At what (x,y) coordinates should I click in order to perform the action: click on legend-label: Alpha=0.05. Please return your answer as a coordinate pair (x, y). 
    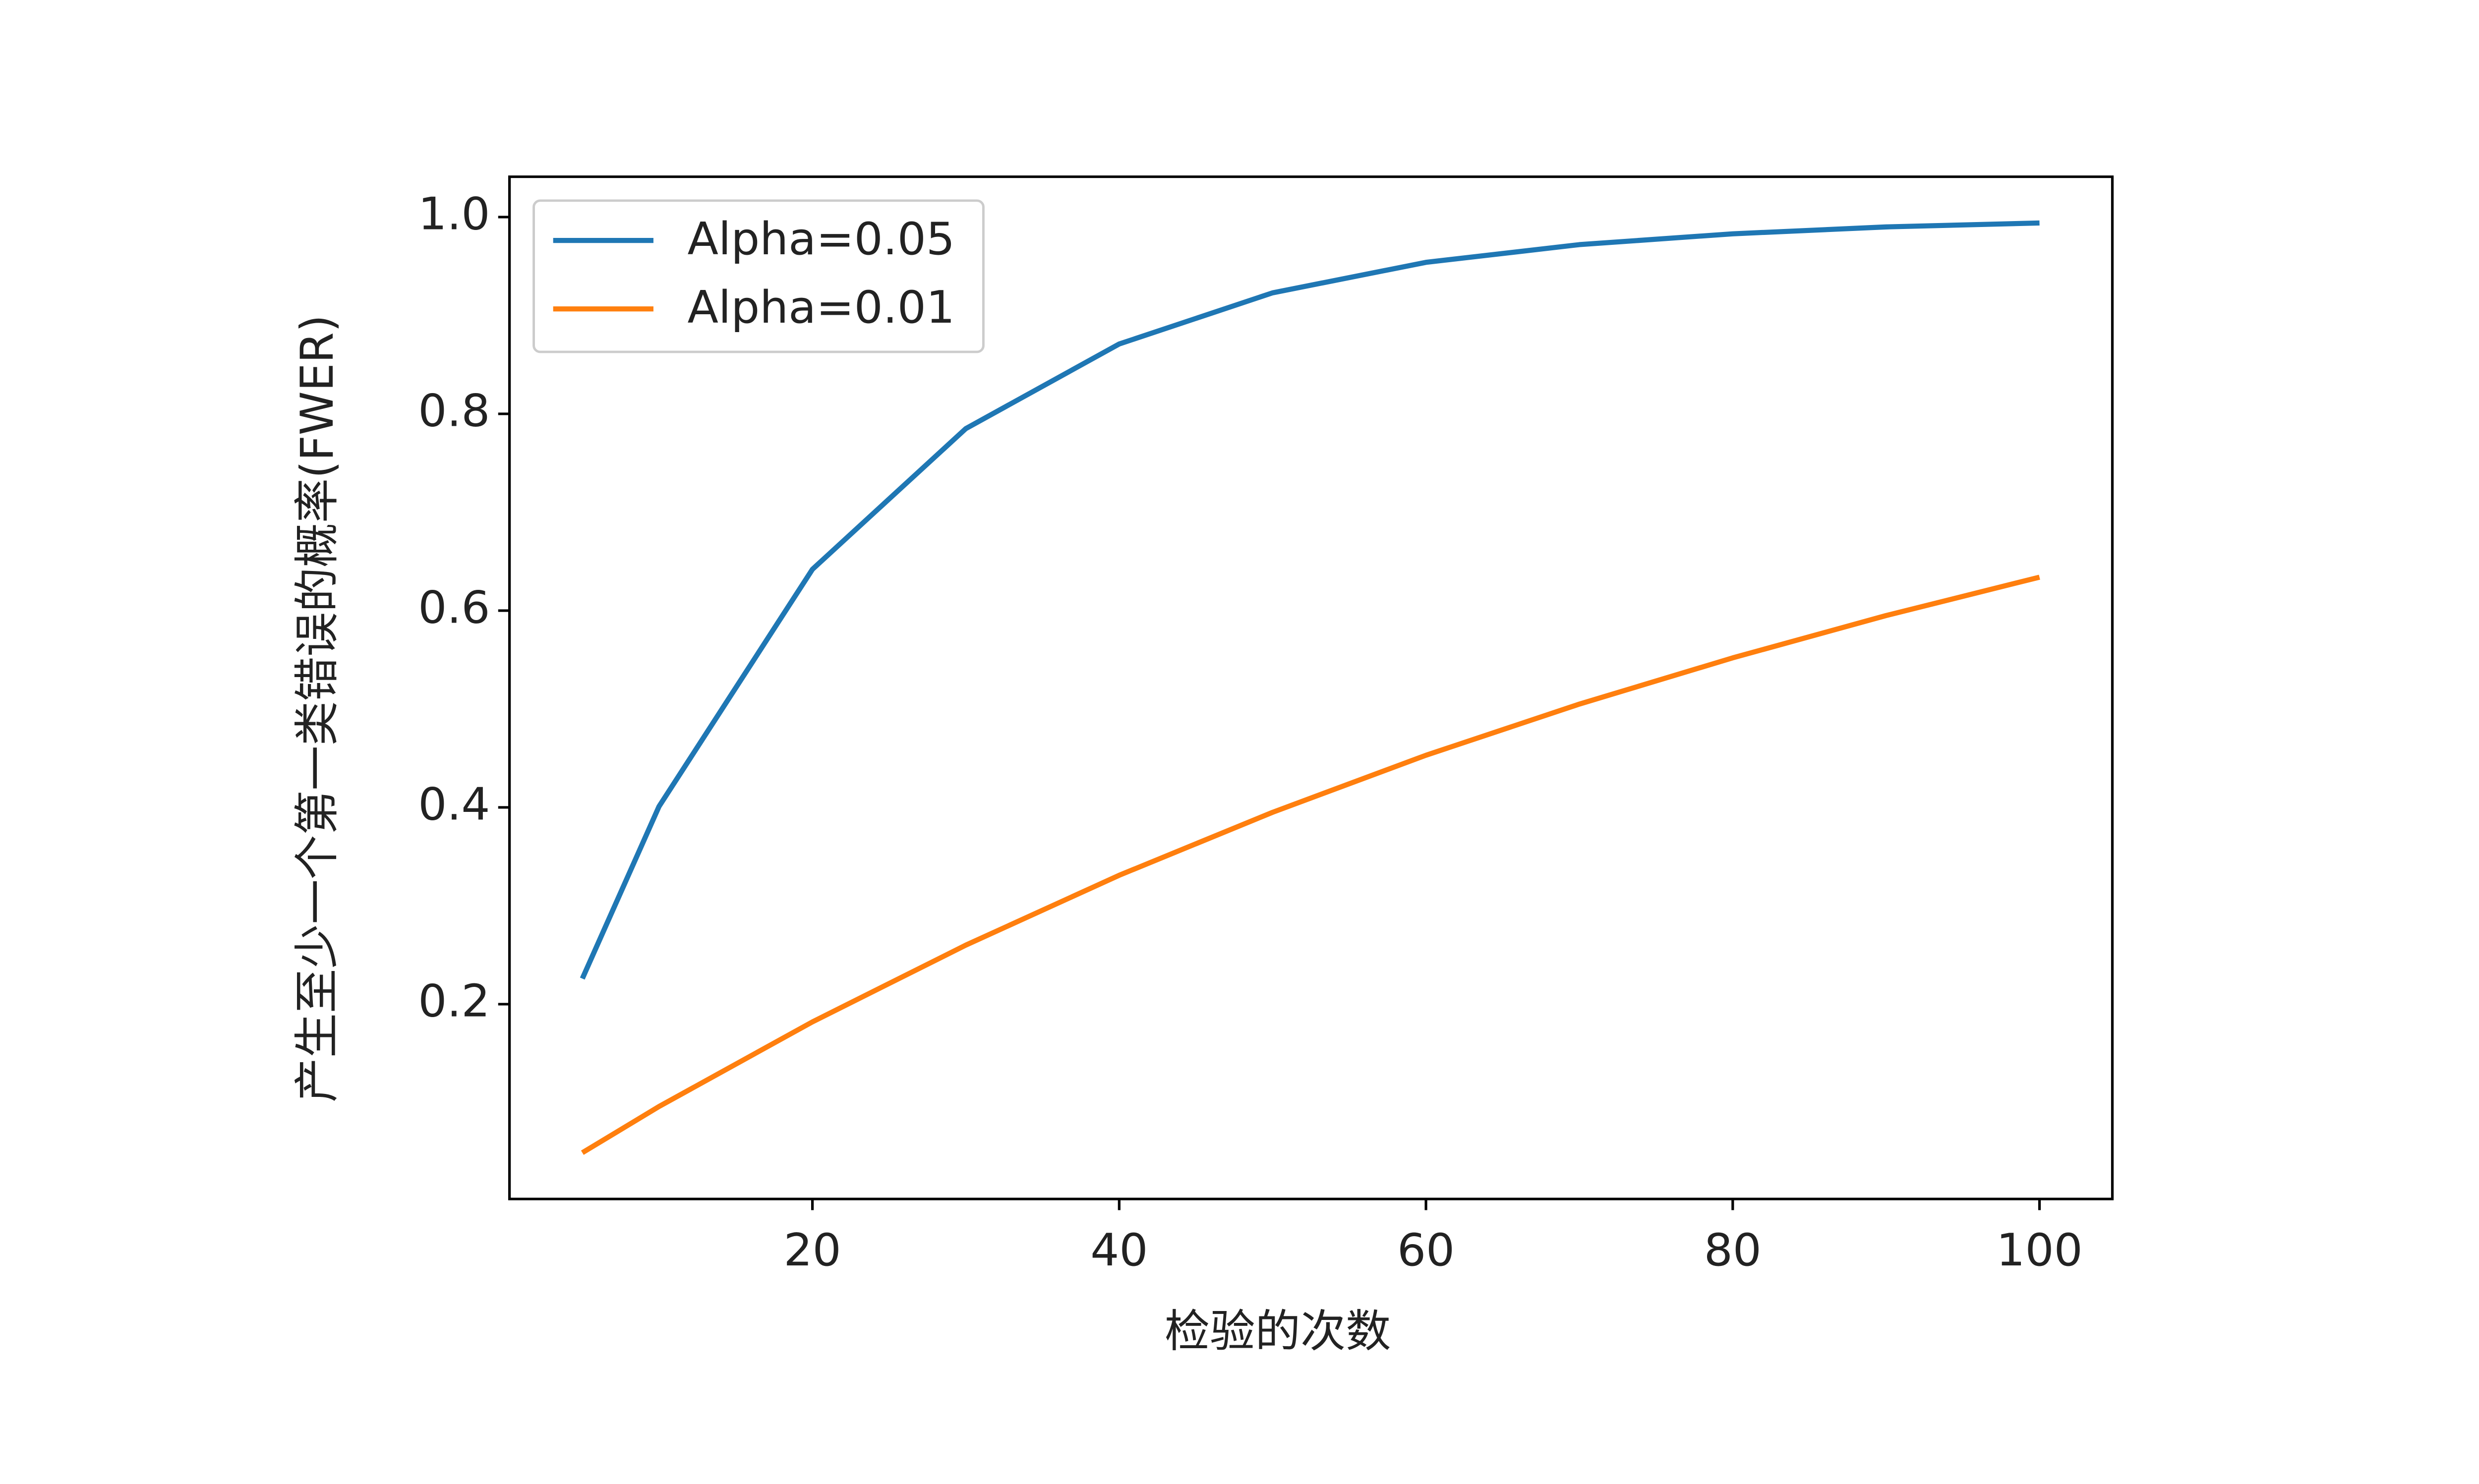
    Looking at the image, I should click on (820, 239).